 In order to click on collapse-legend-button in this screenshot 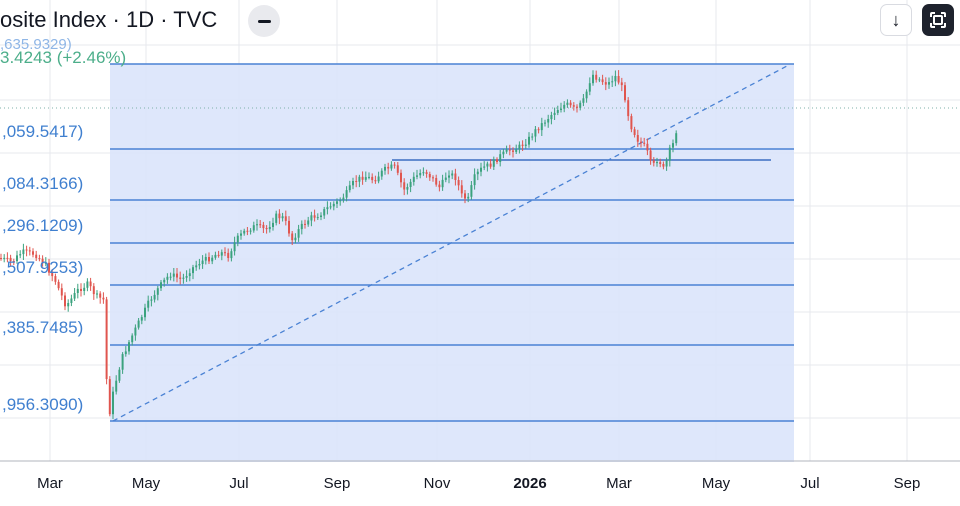, I will do `click(264, 21)`.